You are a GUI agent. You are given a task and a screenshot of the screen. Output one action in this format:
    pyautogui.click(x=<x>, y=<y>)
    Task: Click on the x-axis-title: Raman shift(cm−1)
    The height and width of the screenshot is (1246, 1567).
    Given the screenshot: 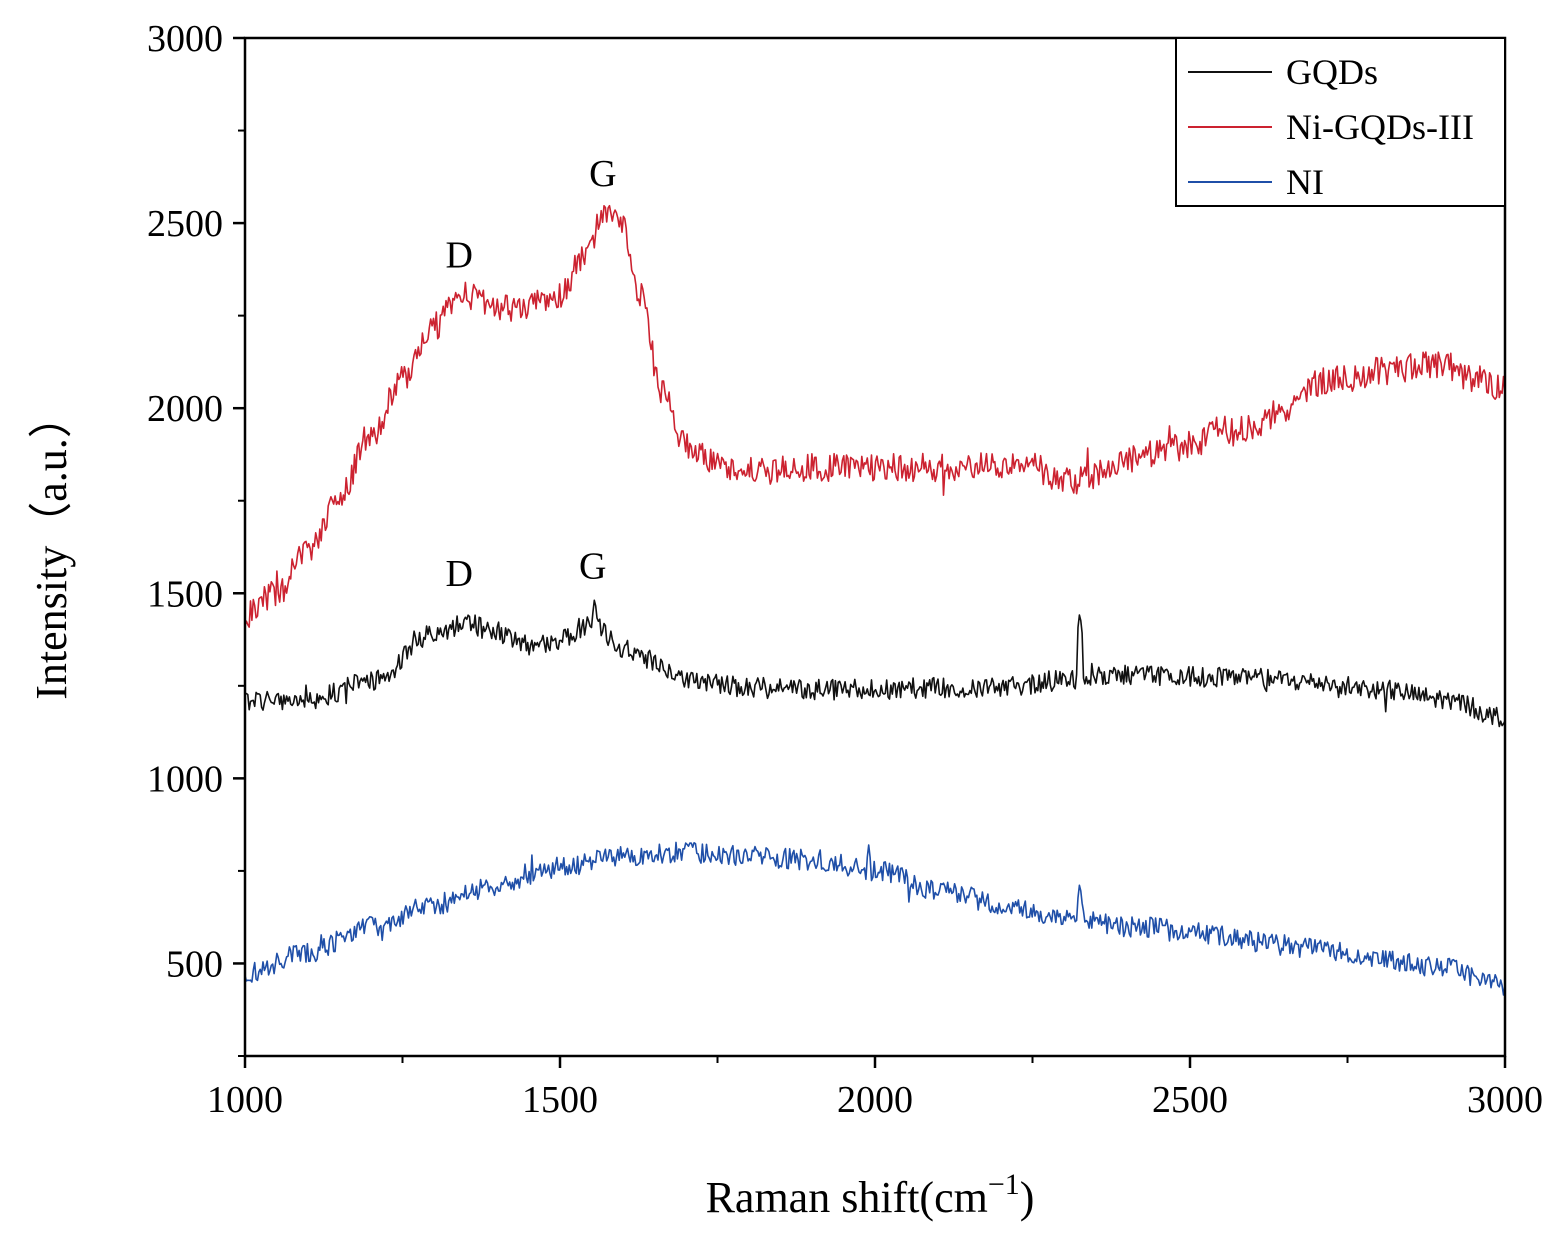 What is the action you would take?
    pyautogui.click(x=870, y=1195)
    